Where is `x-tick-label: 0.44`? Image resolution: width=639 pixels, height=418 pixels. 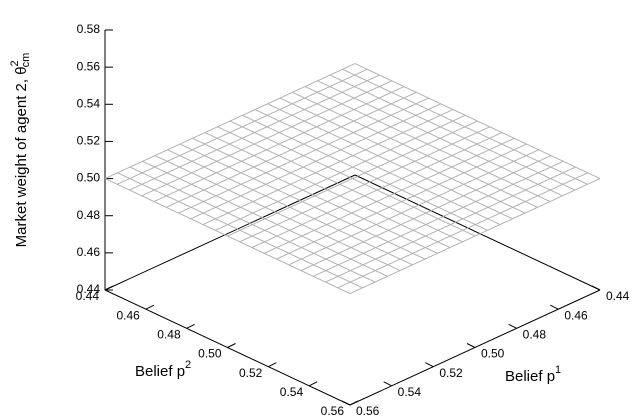 x-tick-label: 0.44 is located at coordinates (618, 296).